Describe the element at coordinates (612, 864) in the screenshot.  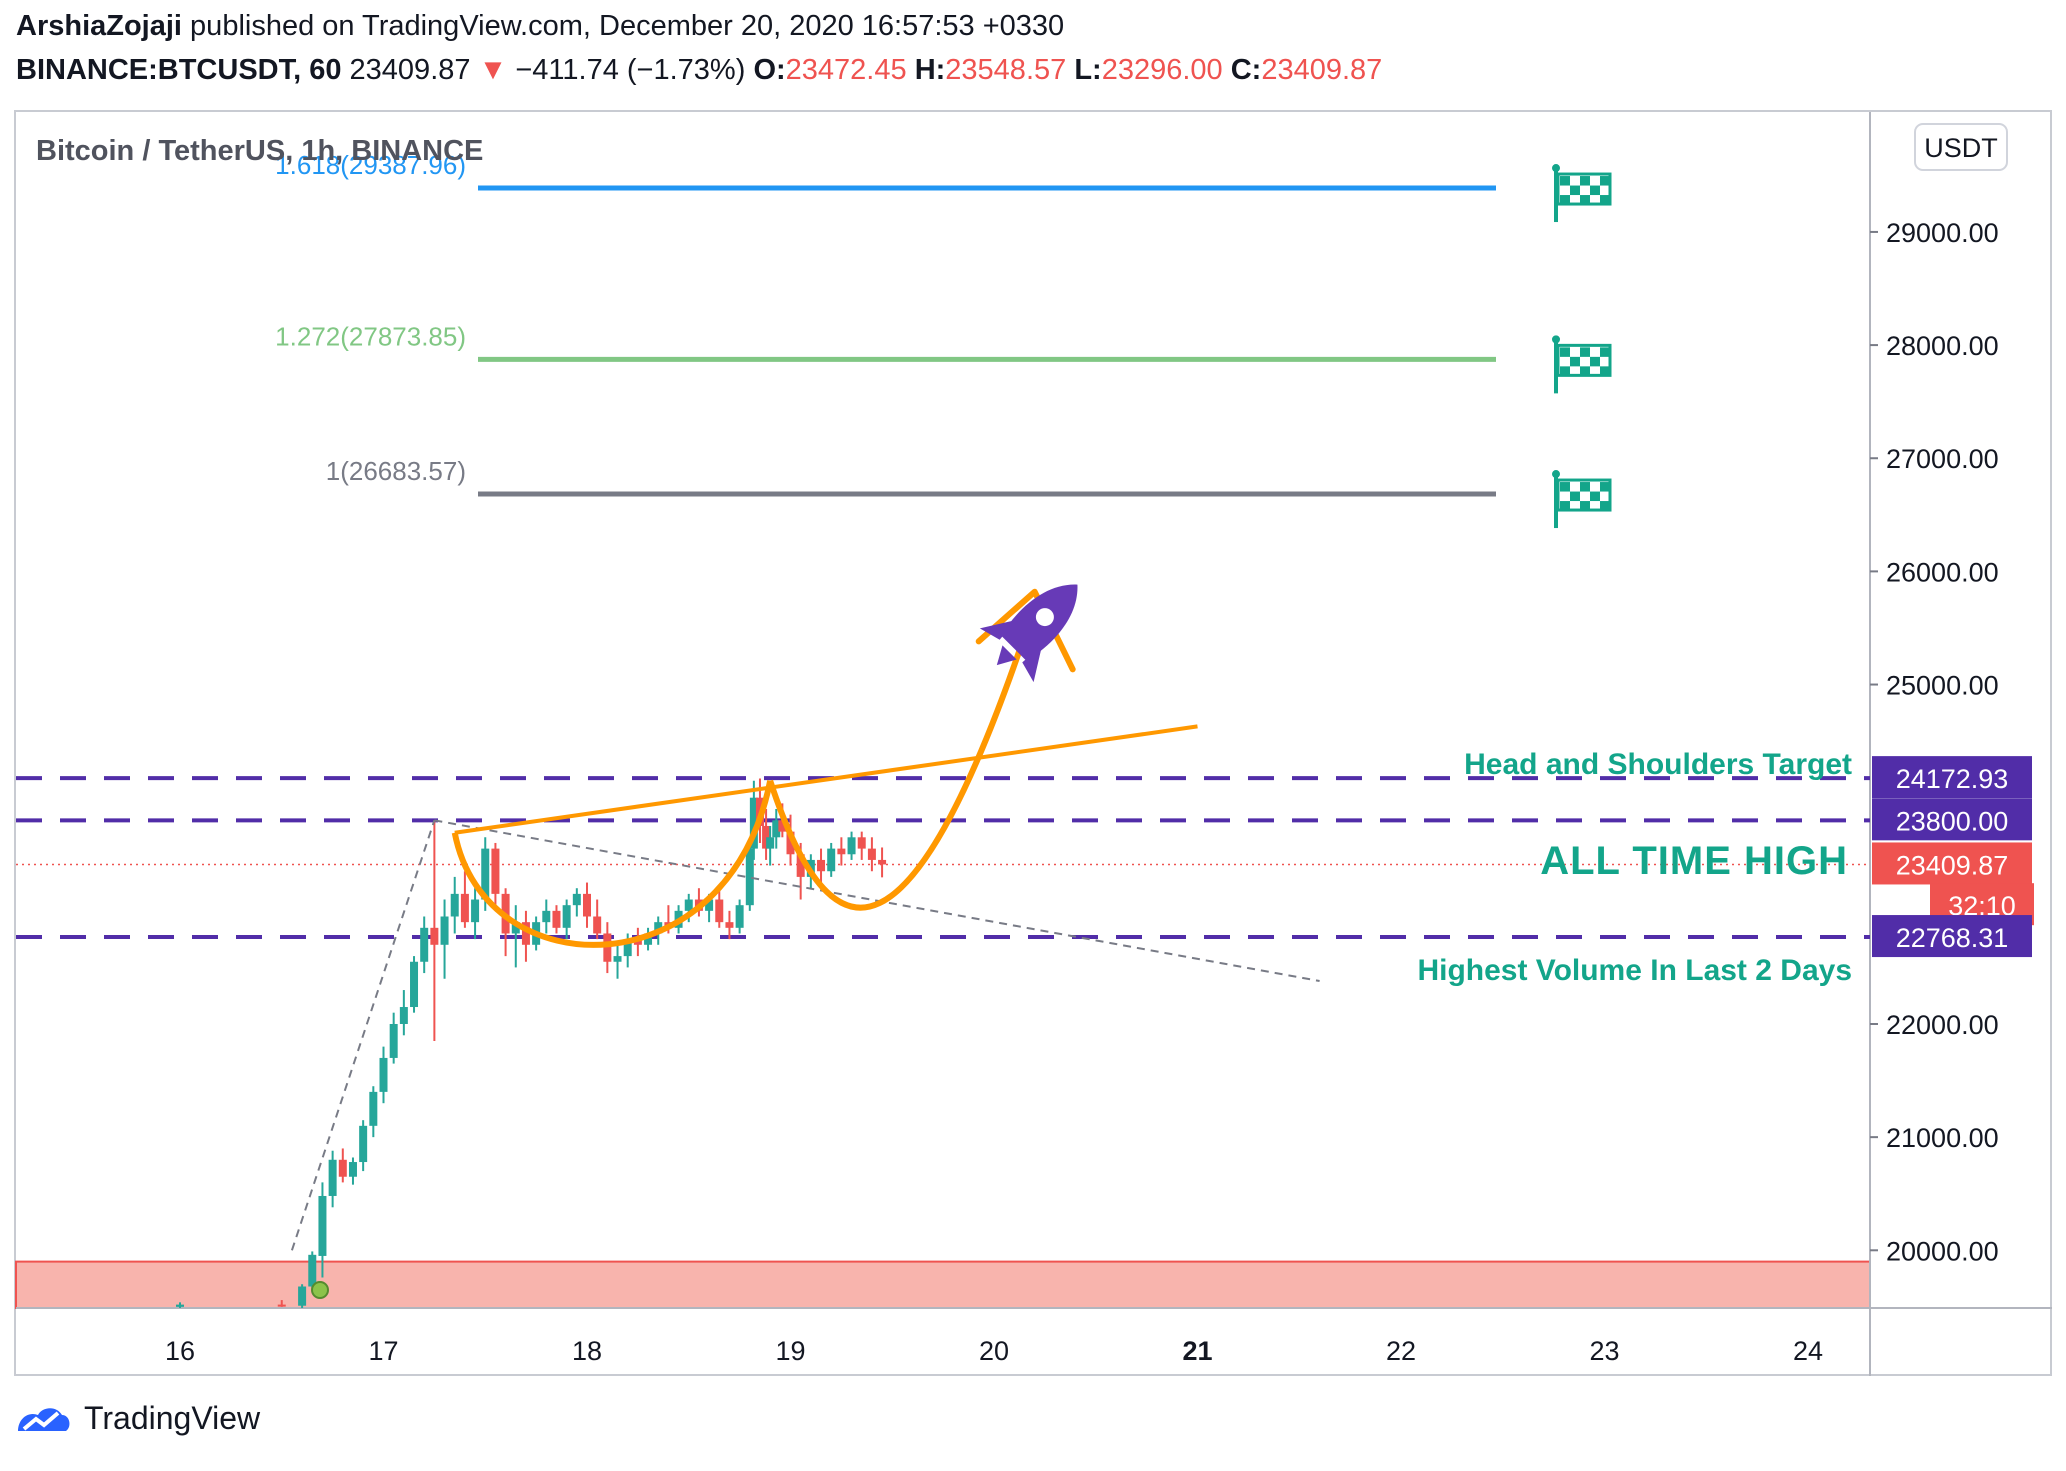
I see `cup-curve` at that location.